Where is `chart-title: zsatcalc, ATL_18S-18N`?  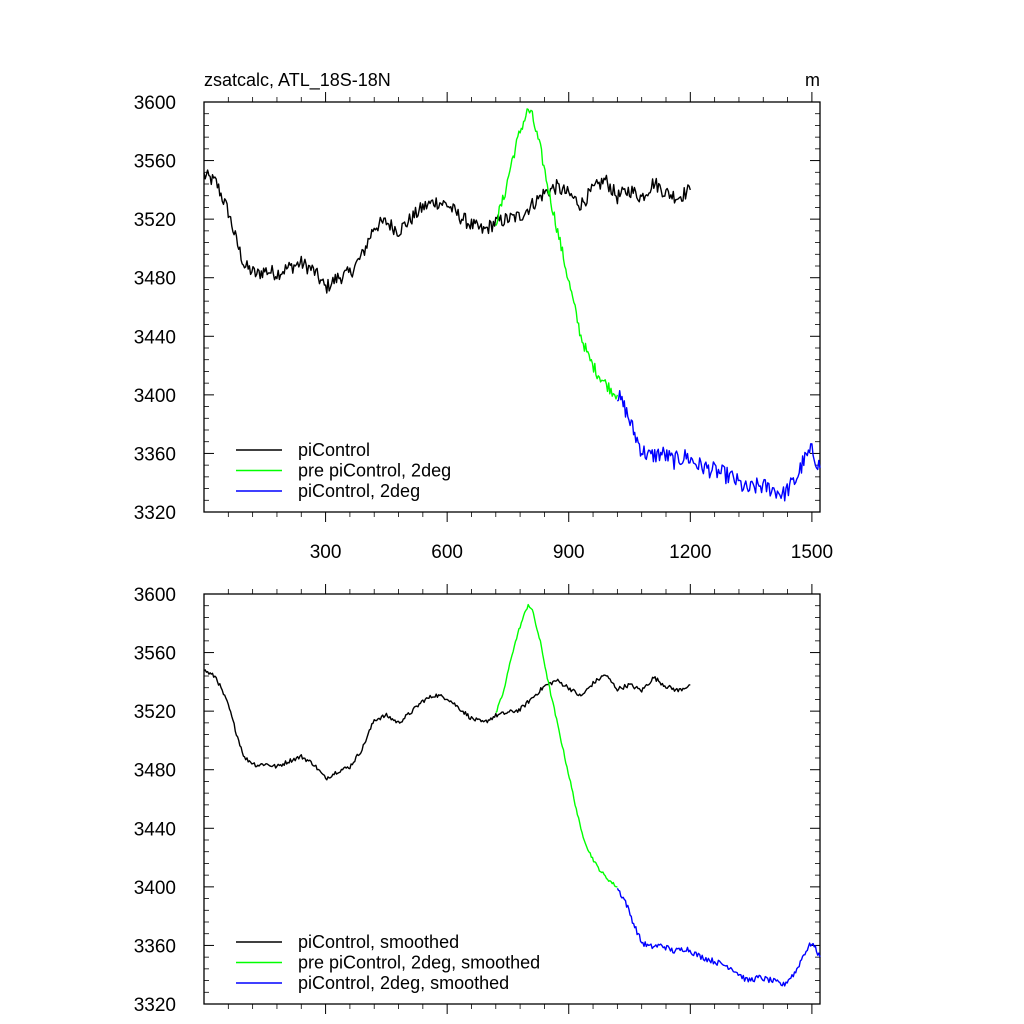 chart-title: zsatcalc, ATL_18S-18N is located at coordinates (297, 80).